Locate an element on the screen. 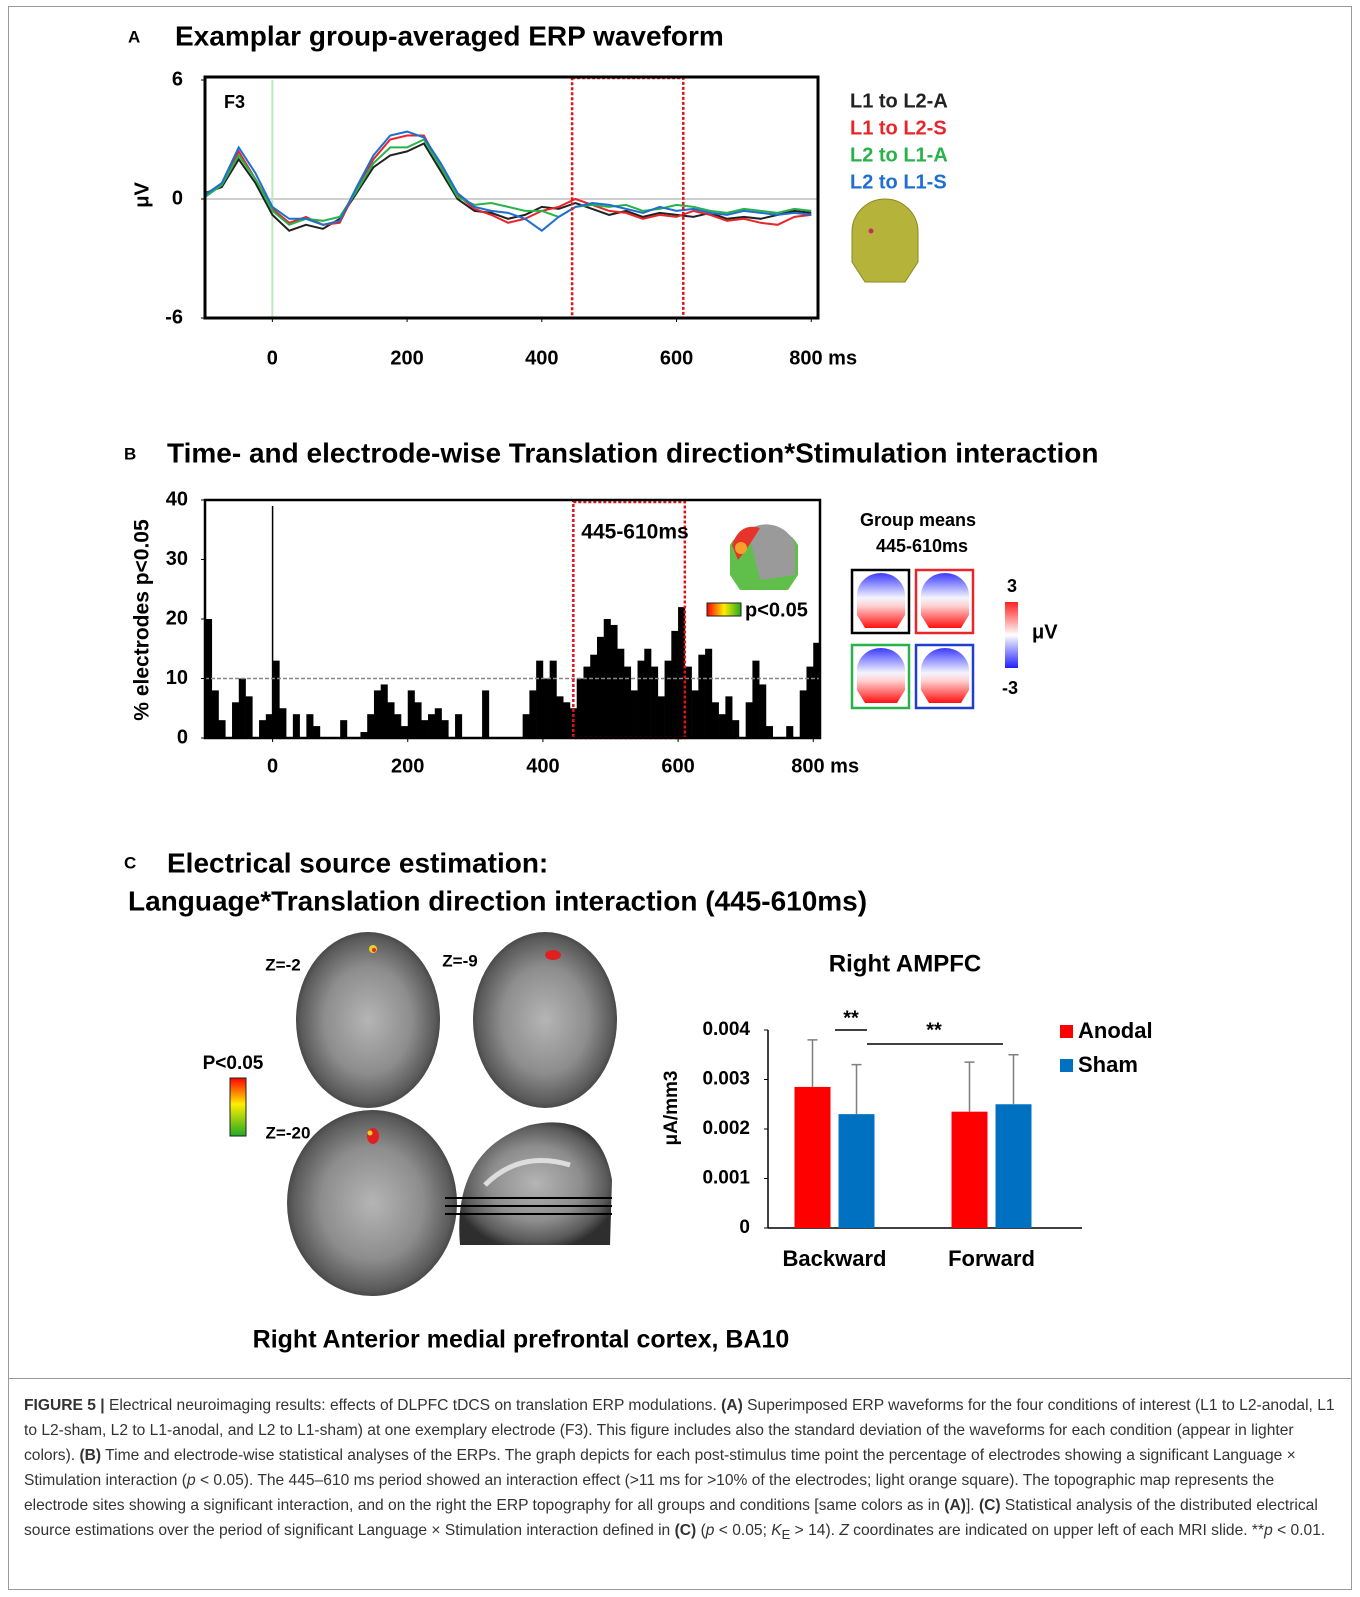 Image resolution: width=1360 pixels, height=1597 pixels. legend-entry: L2 to L1-A is located at coordinates (899, 155).